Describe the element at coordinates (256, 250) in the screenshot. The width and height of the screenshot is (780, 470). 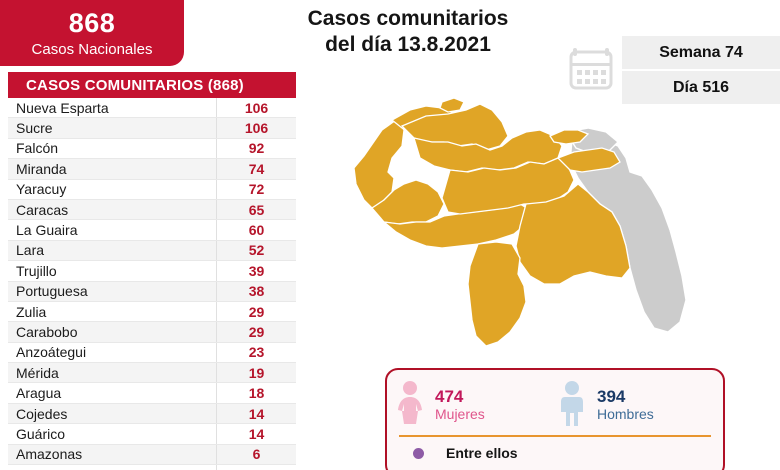
I see `row-case-count: 52` at that location.